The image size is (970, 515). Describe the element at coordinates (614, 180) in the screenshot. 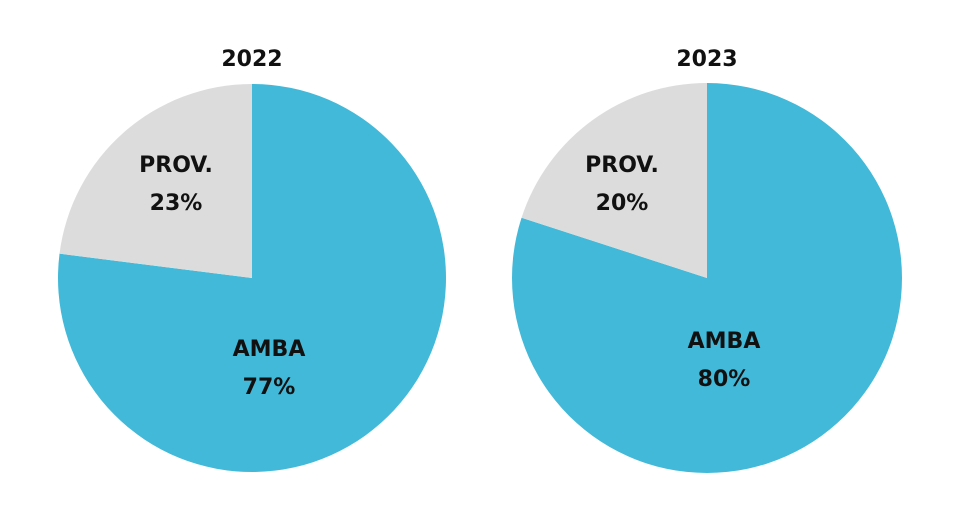

I see `pie-slice-prov-2023` at that location.